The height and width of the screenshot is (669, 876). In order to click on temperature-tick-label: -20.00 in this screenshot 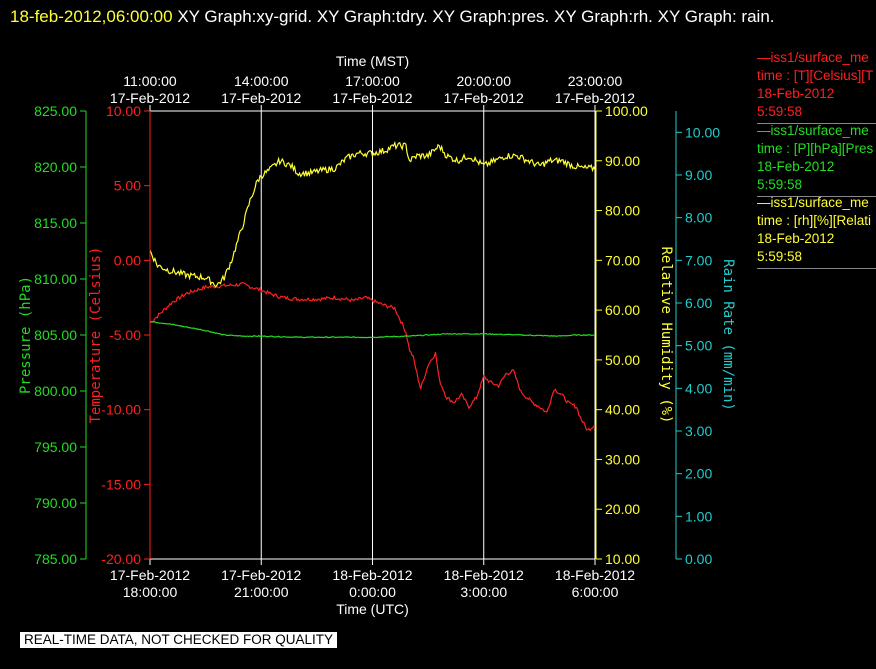, I will do `click(121, 559)`.